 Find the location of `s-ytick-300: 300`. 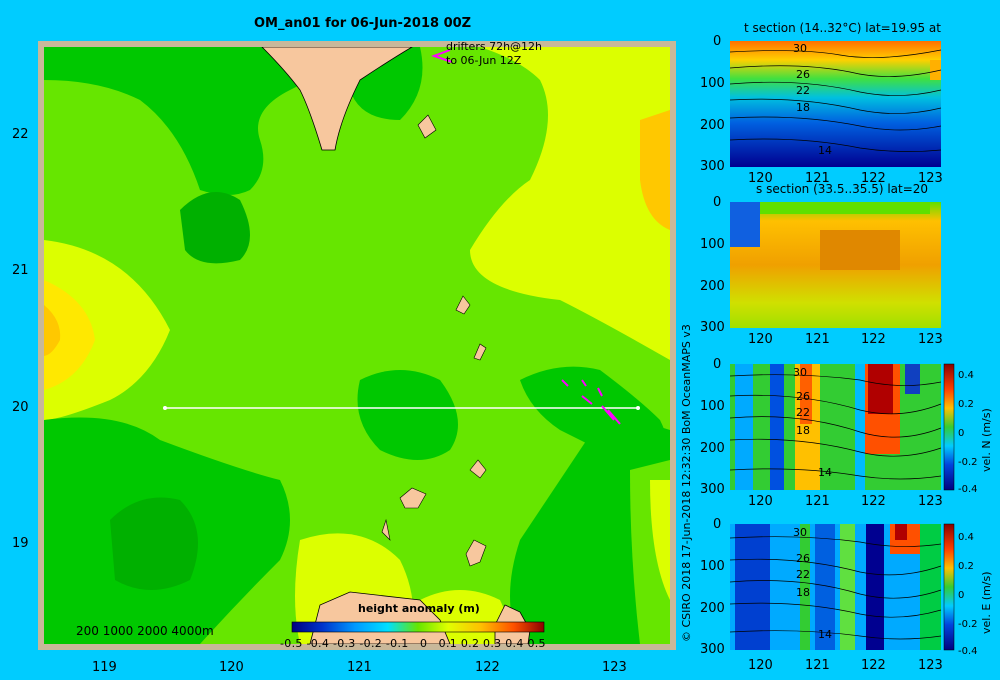

s-ytick-300: 300 is located at coordinates (712, 327).